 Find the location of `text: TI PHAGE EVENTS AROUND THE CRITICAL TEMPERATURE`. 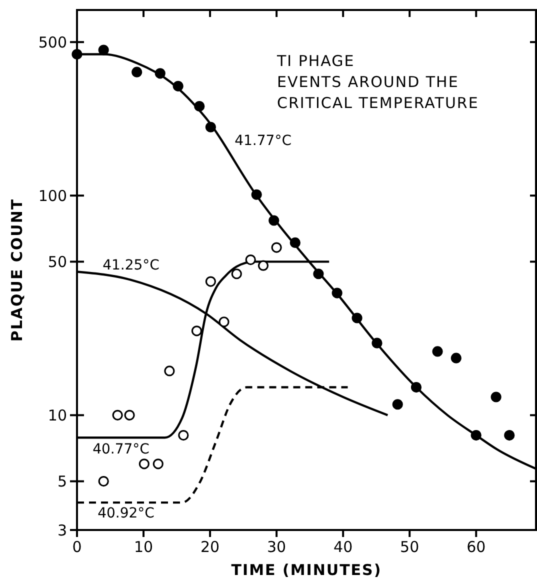

text: TI PHAGE EVENTS AROUND THE CRITICAL TEMPERATURE is located at coordinates (377, 82).